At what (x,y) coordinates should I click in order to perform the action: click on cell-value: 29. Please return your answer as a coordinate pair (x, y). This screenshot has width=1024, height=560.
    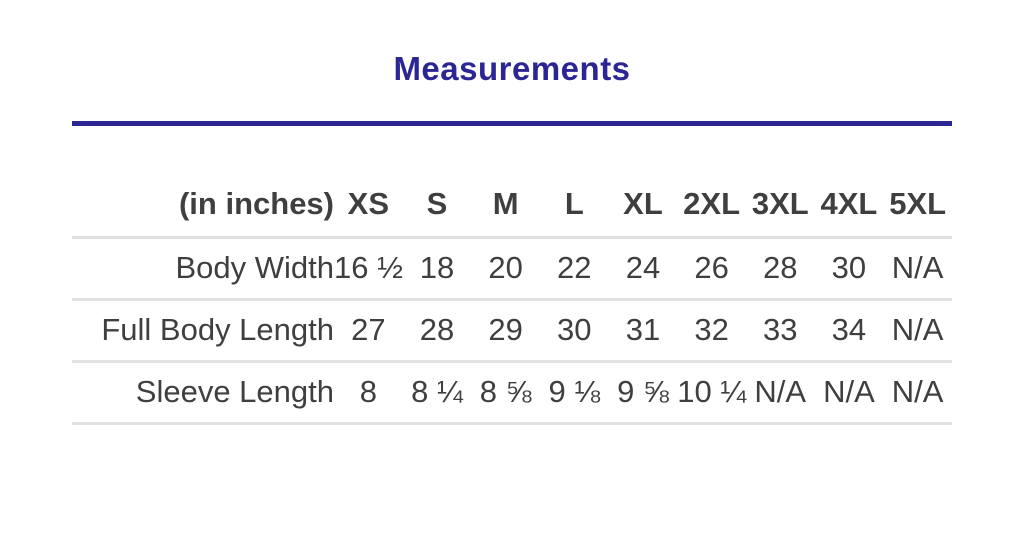
    Looking at the image, I should click on (505, 329).